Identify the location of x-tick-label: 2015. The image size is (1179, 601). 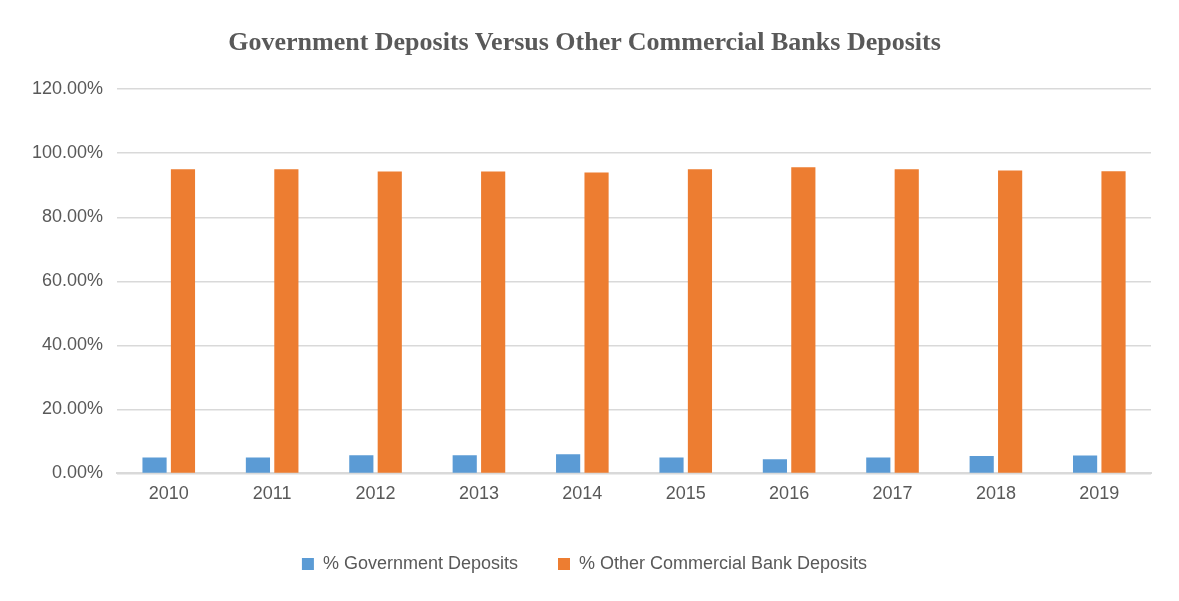
(685, 493).